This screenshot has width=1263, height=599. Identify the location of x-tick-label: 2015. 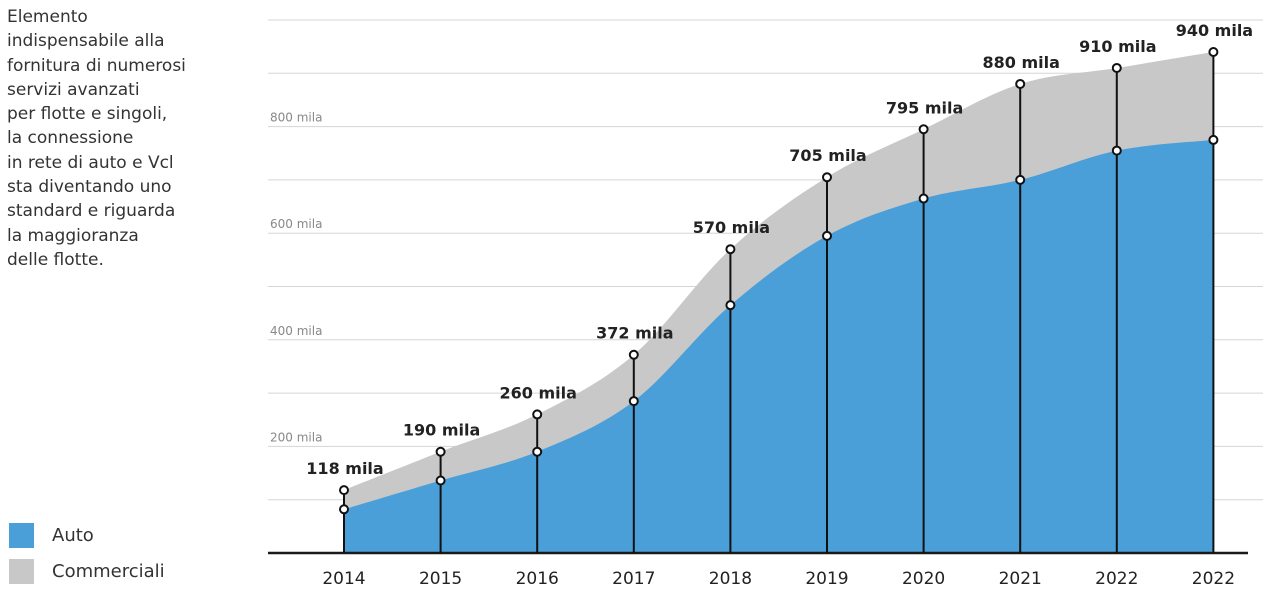
(440, 579).